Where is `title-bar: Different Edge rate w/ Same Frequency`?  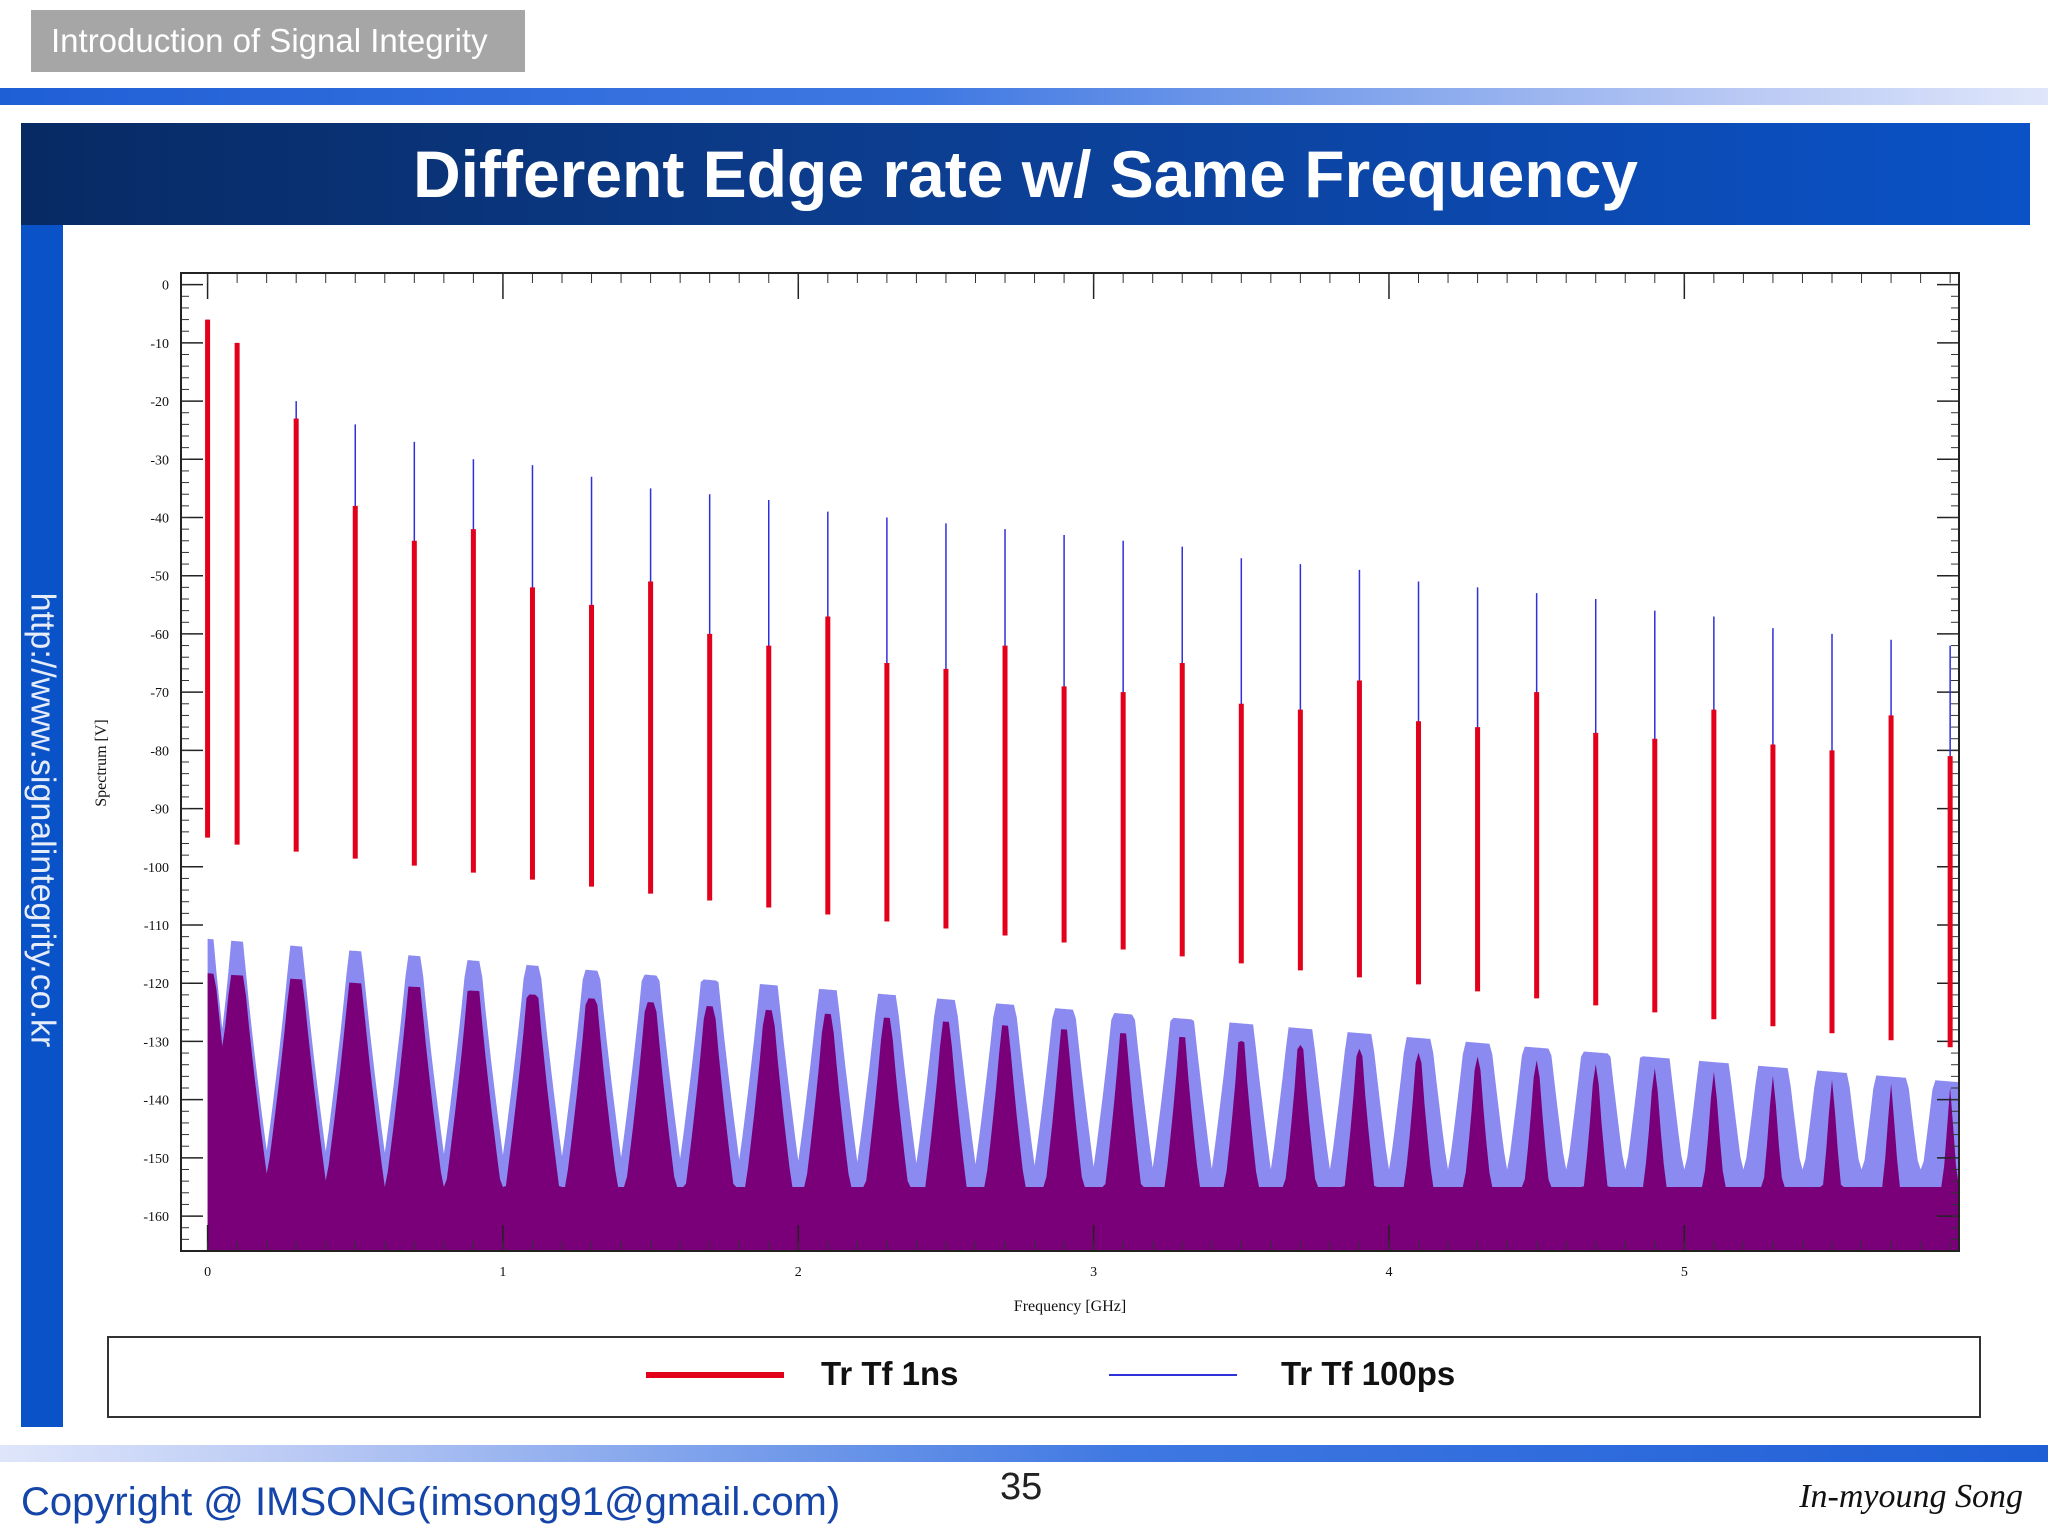
title-bar: Different Edge rate w/ Same Frequency is located at coordinates (1025, 174).